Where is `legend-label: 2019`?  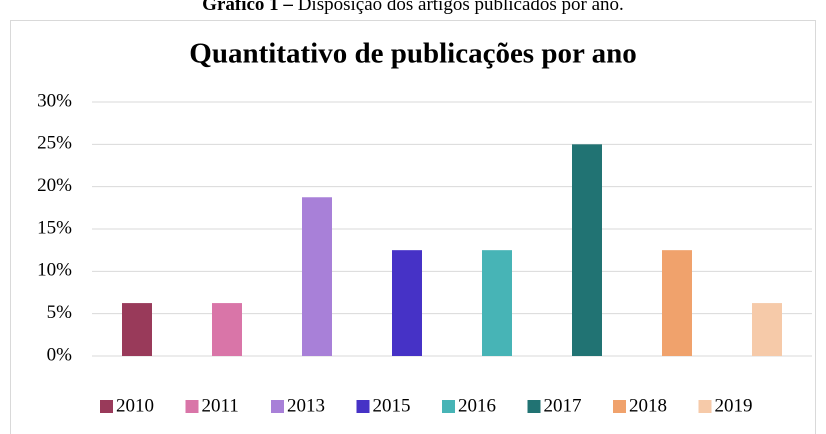
legend-label: 2019 is located at coordinates (734, 405).